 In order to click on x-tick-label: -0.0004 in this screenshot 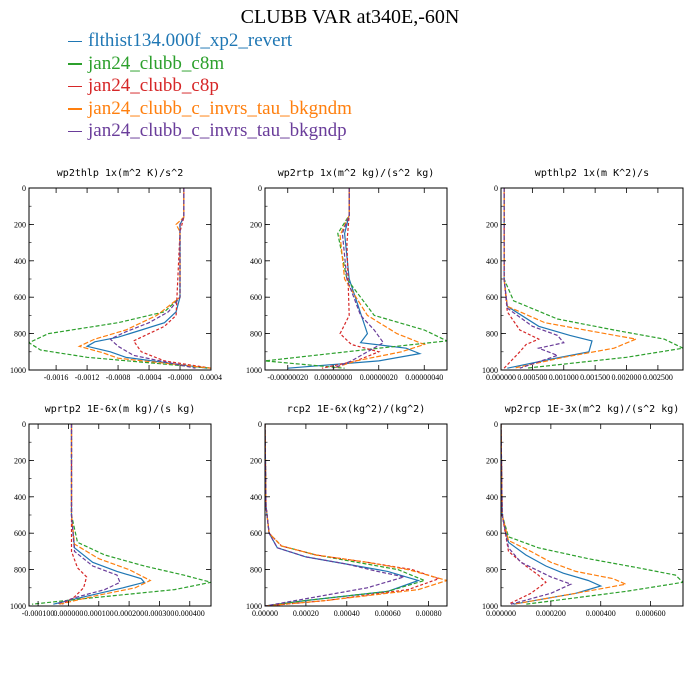, I will do `click(149, 377)`.